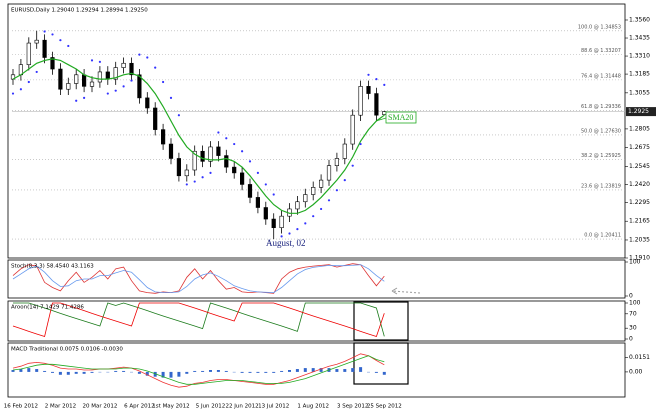 Image resolution: width=669 pixels, height=413 pixels. I want to click on y-tick-label: 1.2035, so click(639, 239).